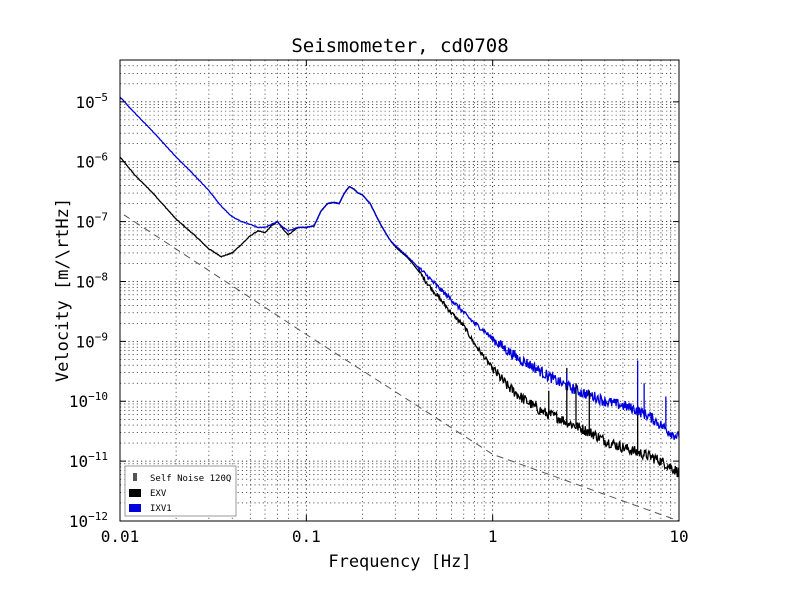  I want to click on y-tick-label: 10⁻⁷, so click(91, 221).